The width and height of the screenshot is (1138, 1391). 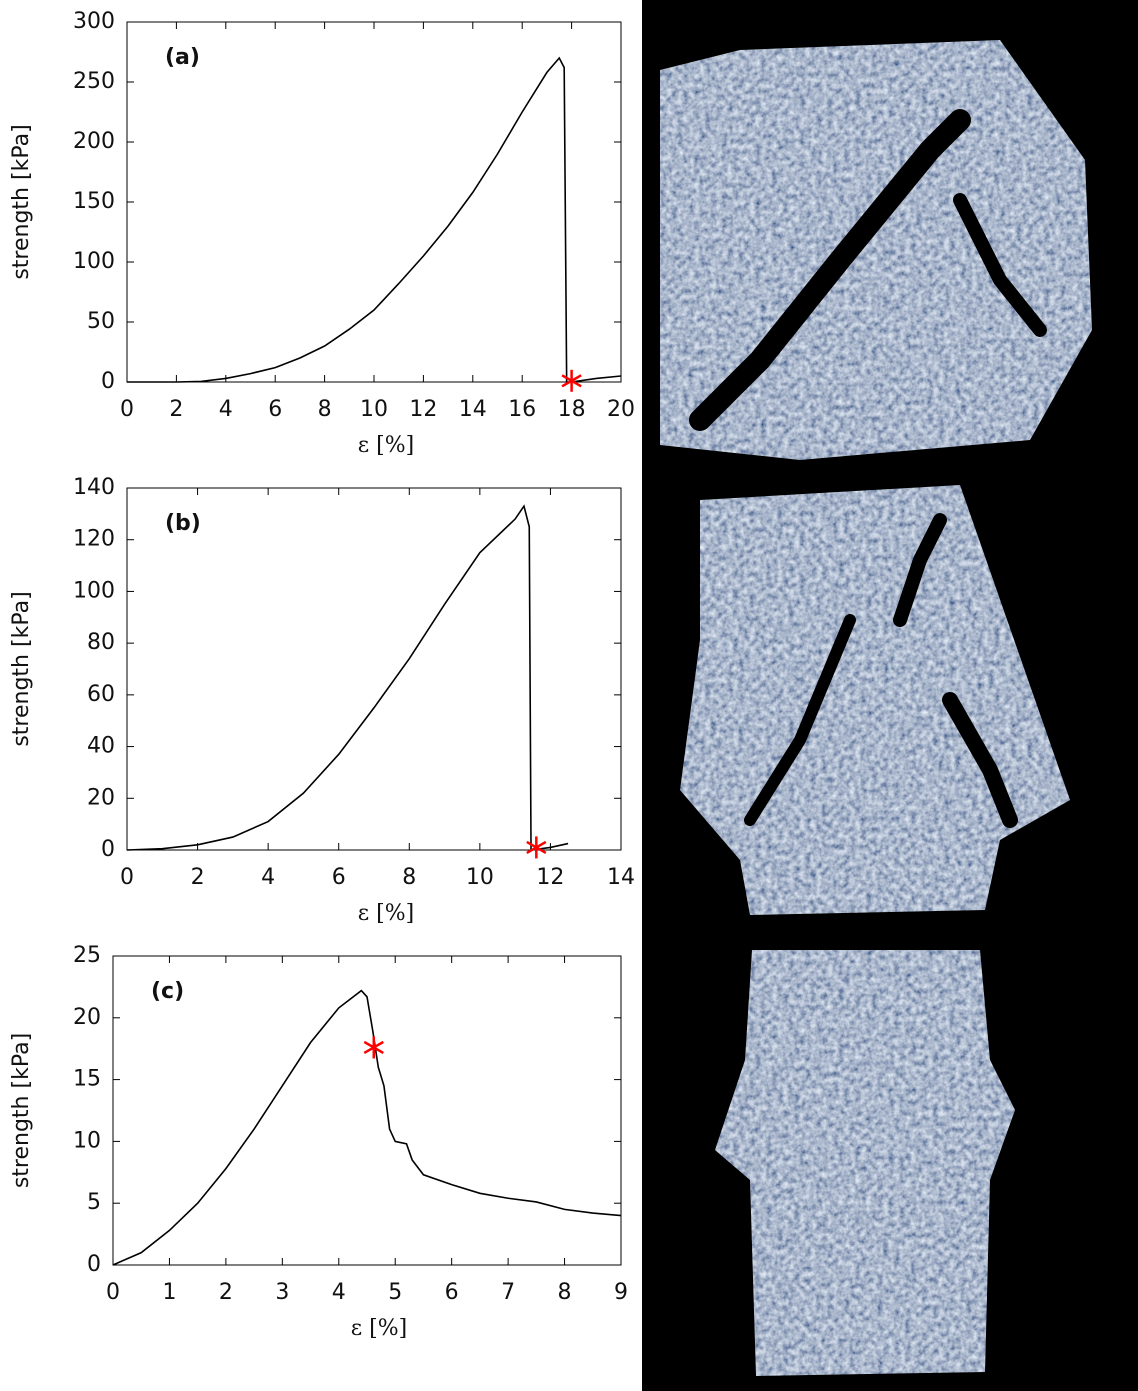 What do you see at coordinates (621, 409) in the screenshot?
I see `x-tick-label: 20` at bounding box center [621, 409].